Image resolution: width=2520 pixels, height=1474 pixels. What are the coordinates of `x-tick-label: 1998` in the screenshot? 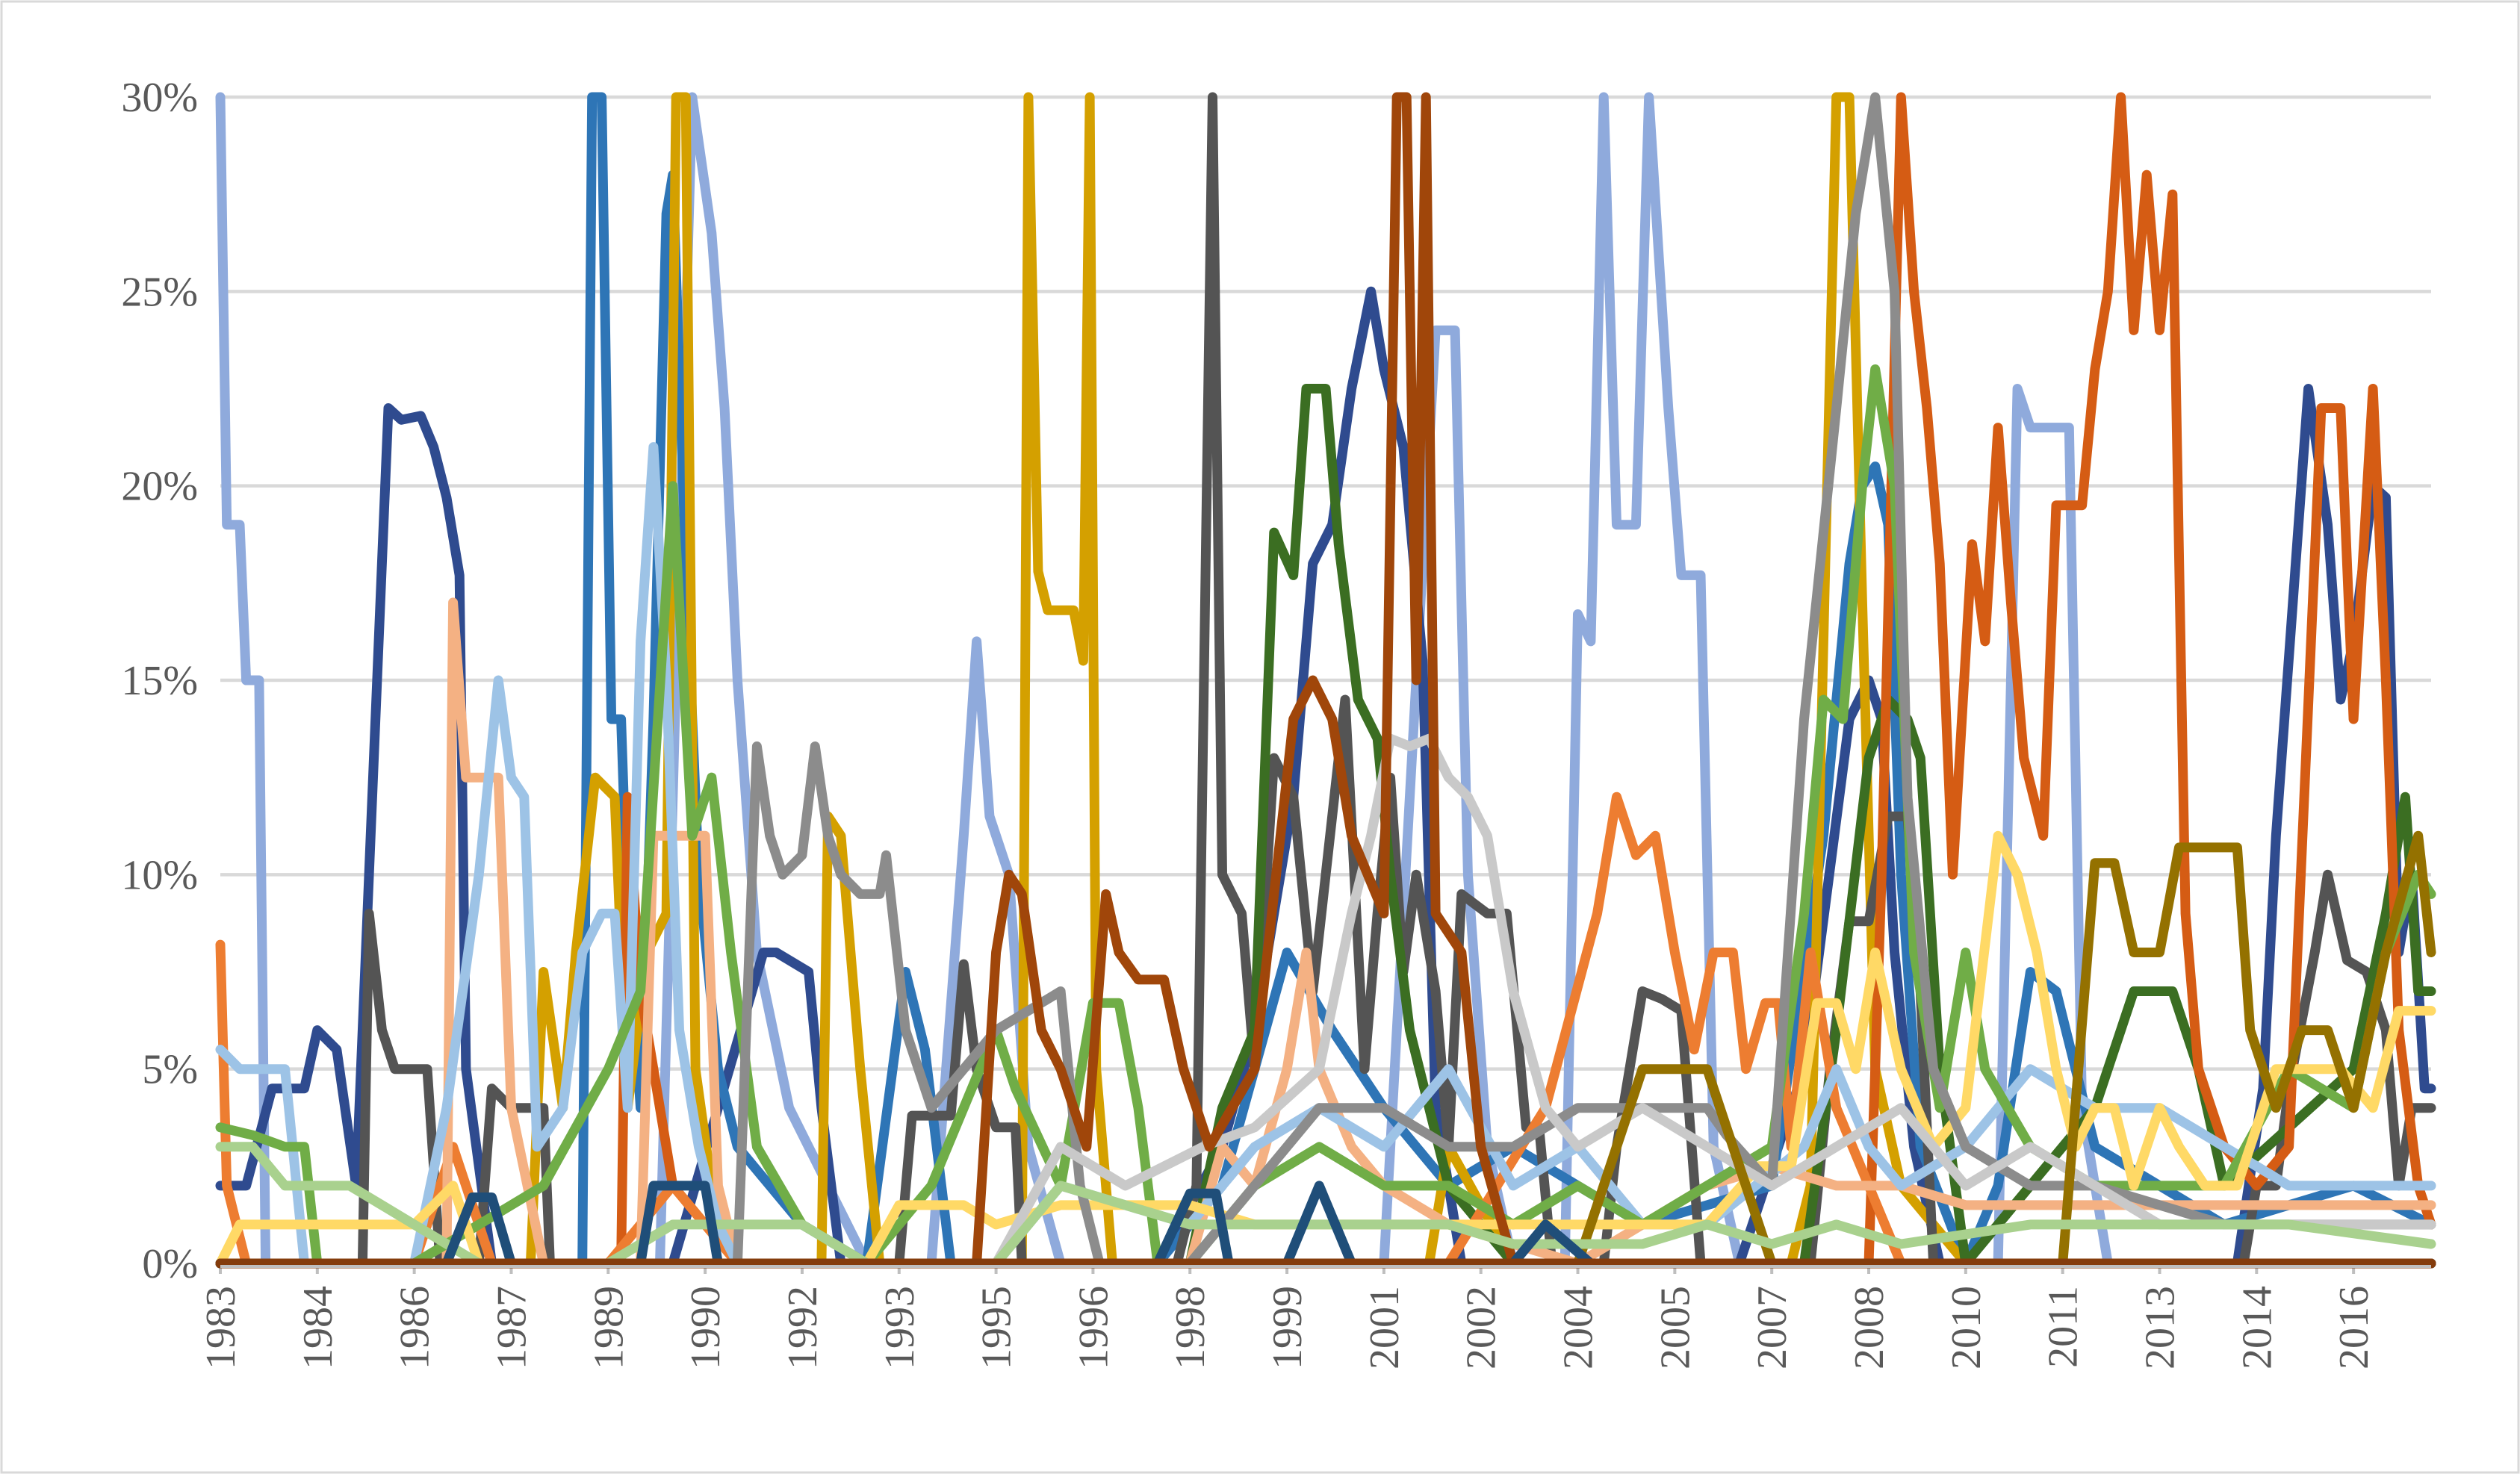 It's located at (1190, 1327).